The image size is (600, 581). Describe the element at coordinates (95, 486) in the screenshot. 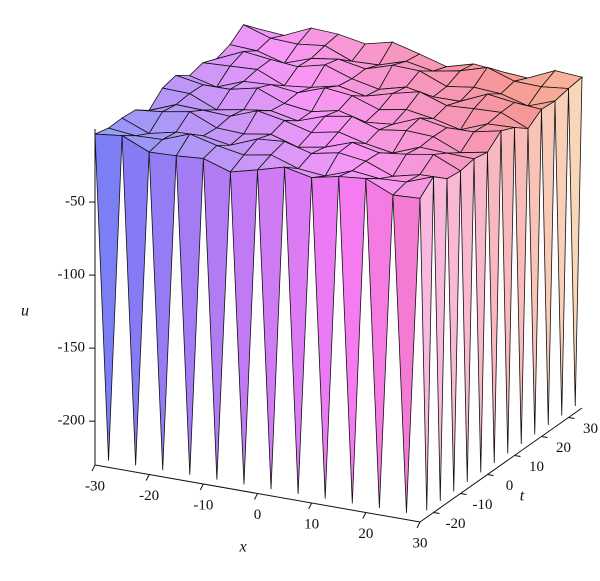

I see `x-tick-label: -30` at that location.